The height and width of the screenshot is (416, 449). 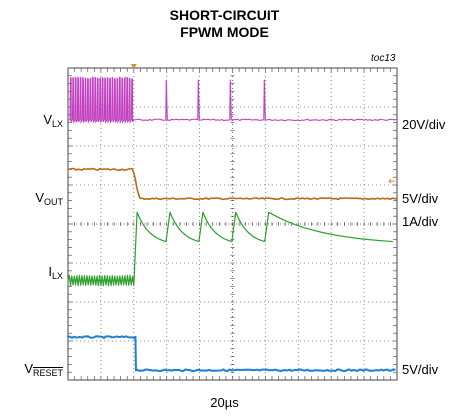 I want to click on chart-title-line2: FPWM MODE, so click(x=224, y=32).